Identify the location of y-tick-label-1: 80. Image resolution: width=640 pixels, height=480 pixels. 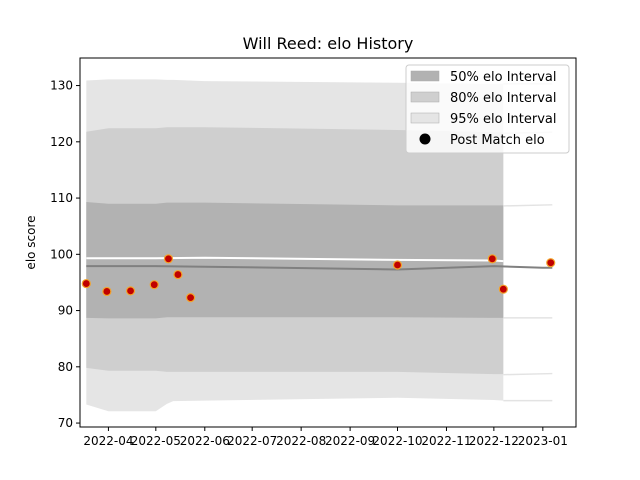
(65, 367).